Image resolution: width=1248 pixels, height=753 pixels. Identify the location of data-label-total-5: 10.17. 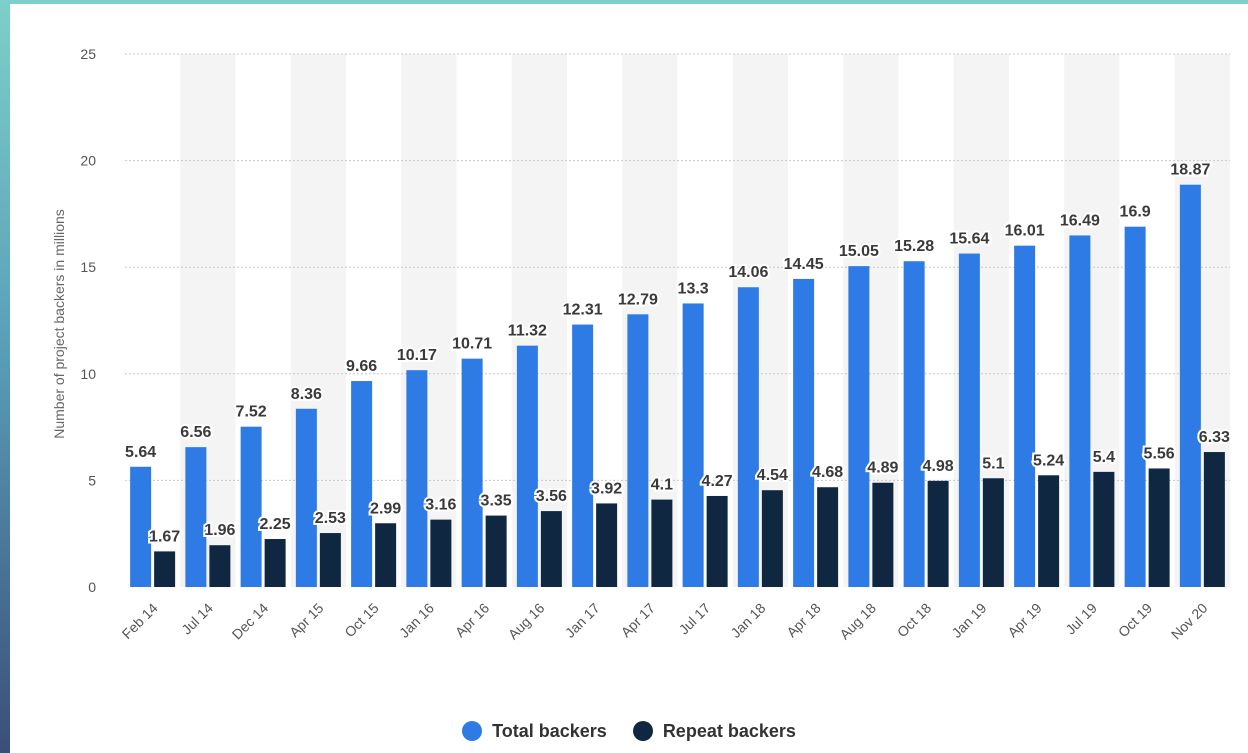
(417, 355).